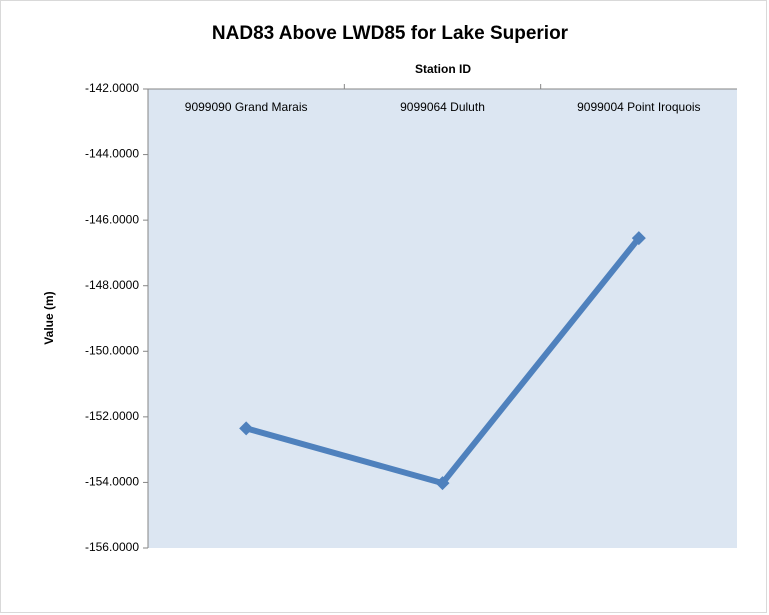 This screenshot has width=769, height=615. I want to click on x-tick-label: 9099004 Point Iroquois, so click(638, 107).